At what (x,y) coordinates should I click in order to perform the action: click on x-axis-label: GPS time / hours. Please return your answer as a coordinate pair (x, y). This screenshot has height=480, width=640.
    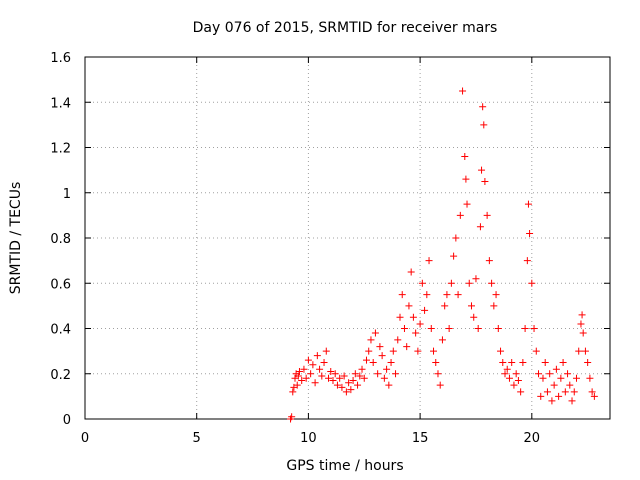
    Looking at the image, I should click on (344, 466).